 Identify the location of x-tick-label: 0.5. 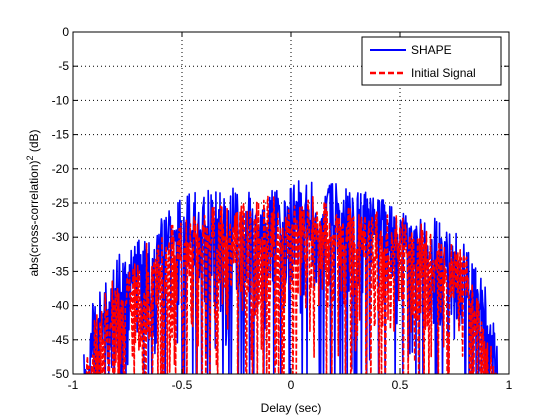
(400, 385).